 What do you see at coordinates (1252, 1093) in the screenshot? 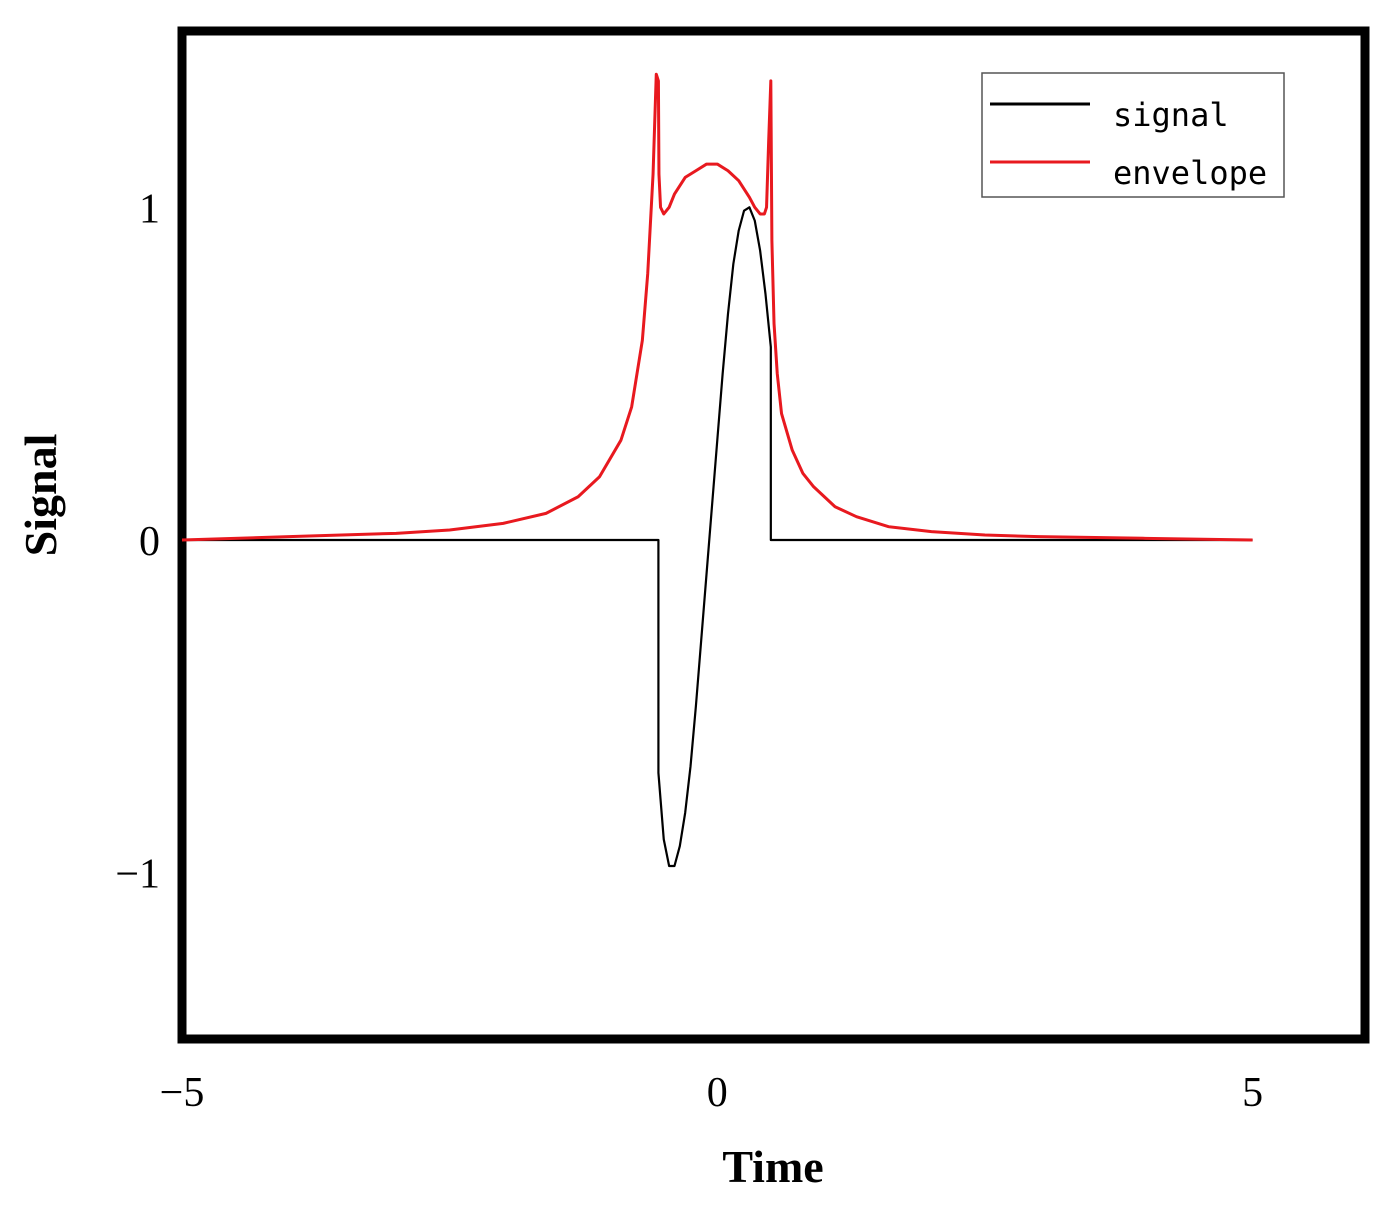
I see `x-tick-label: 5` at bounding box center [1252, 1093].